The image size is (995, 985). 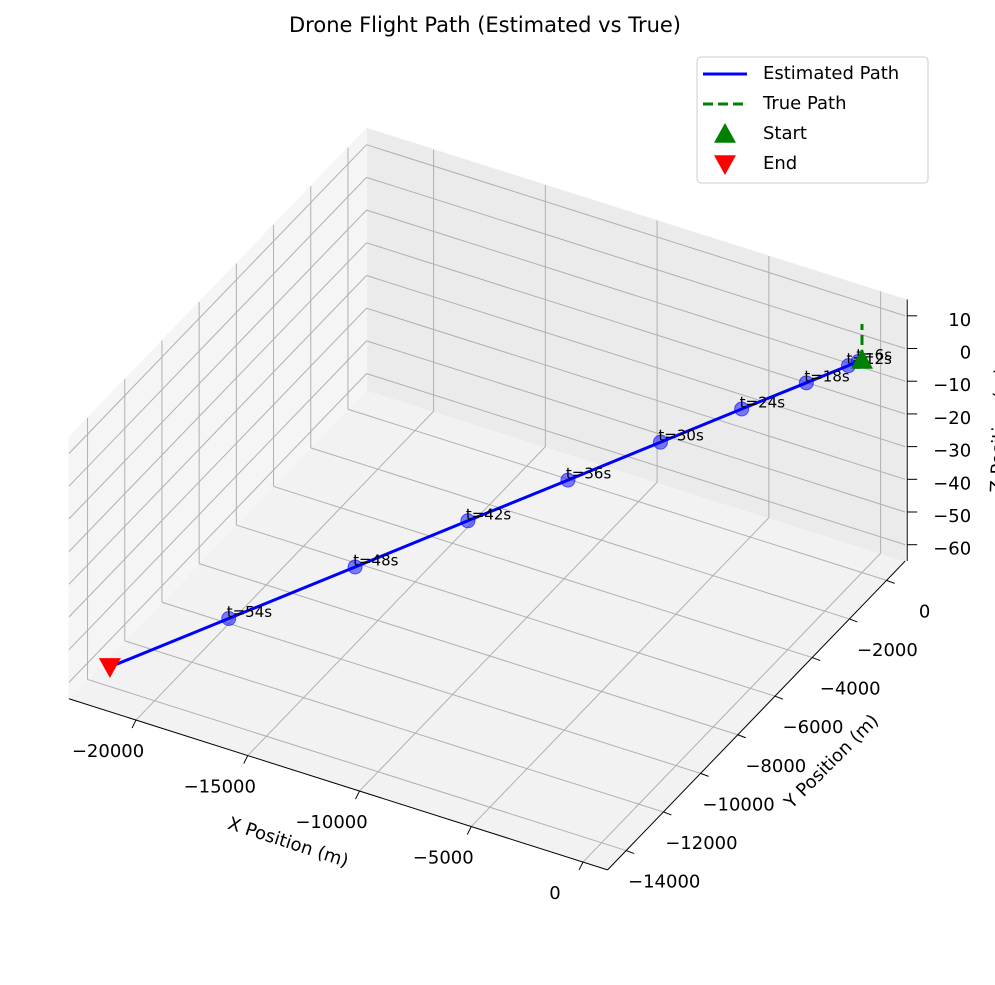 I want to click on time-label: t=18s, so click(x=827, y=376).